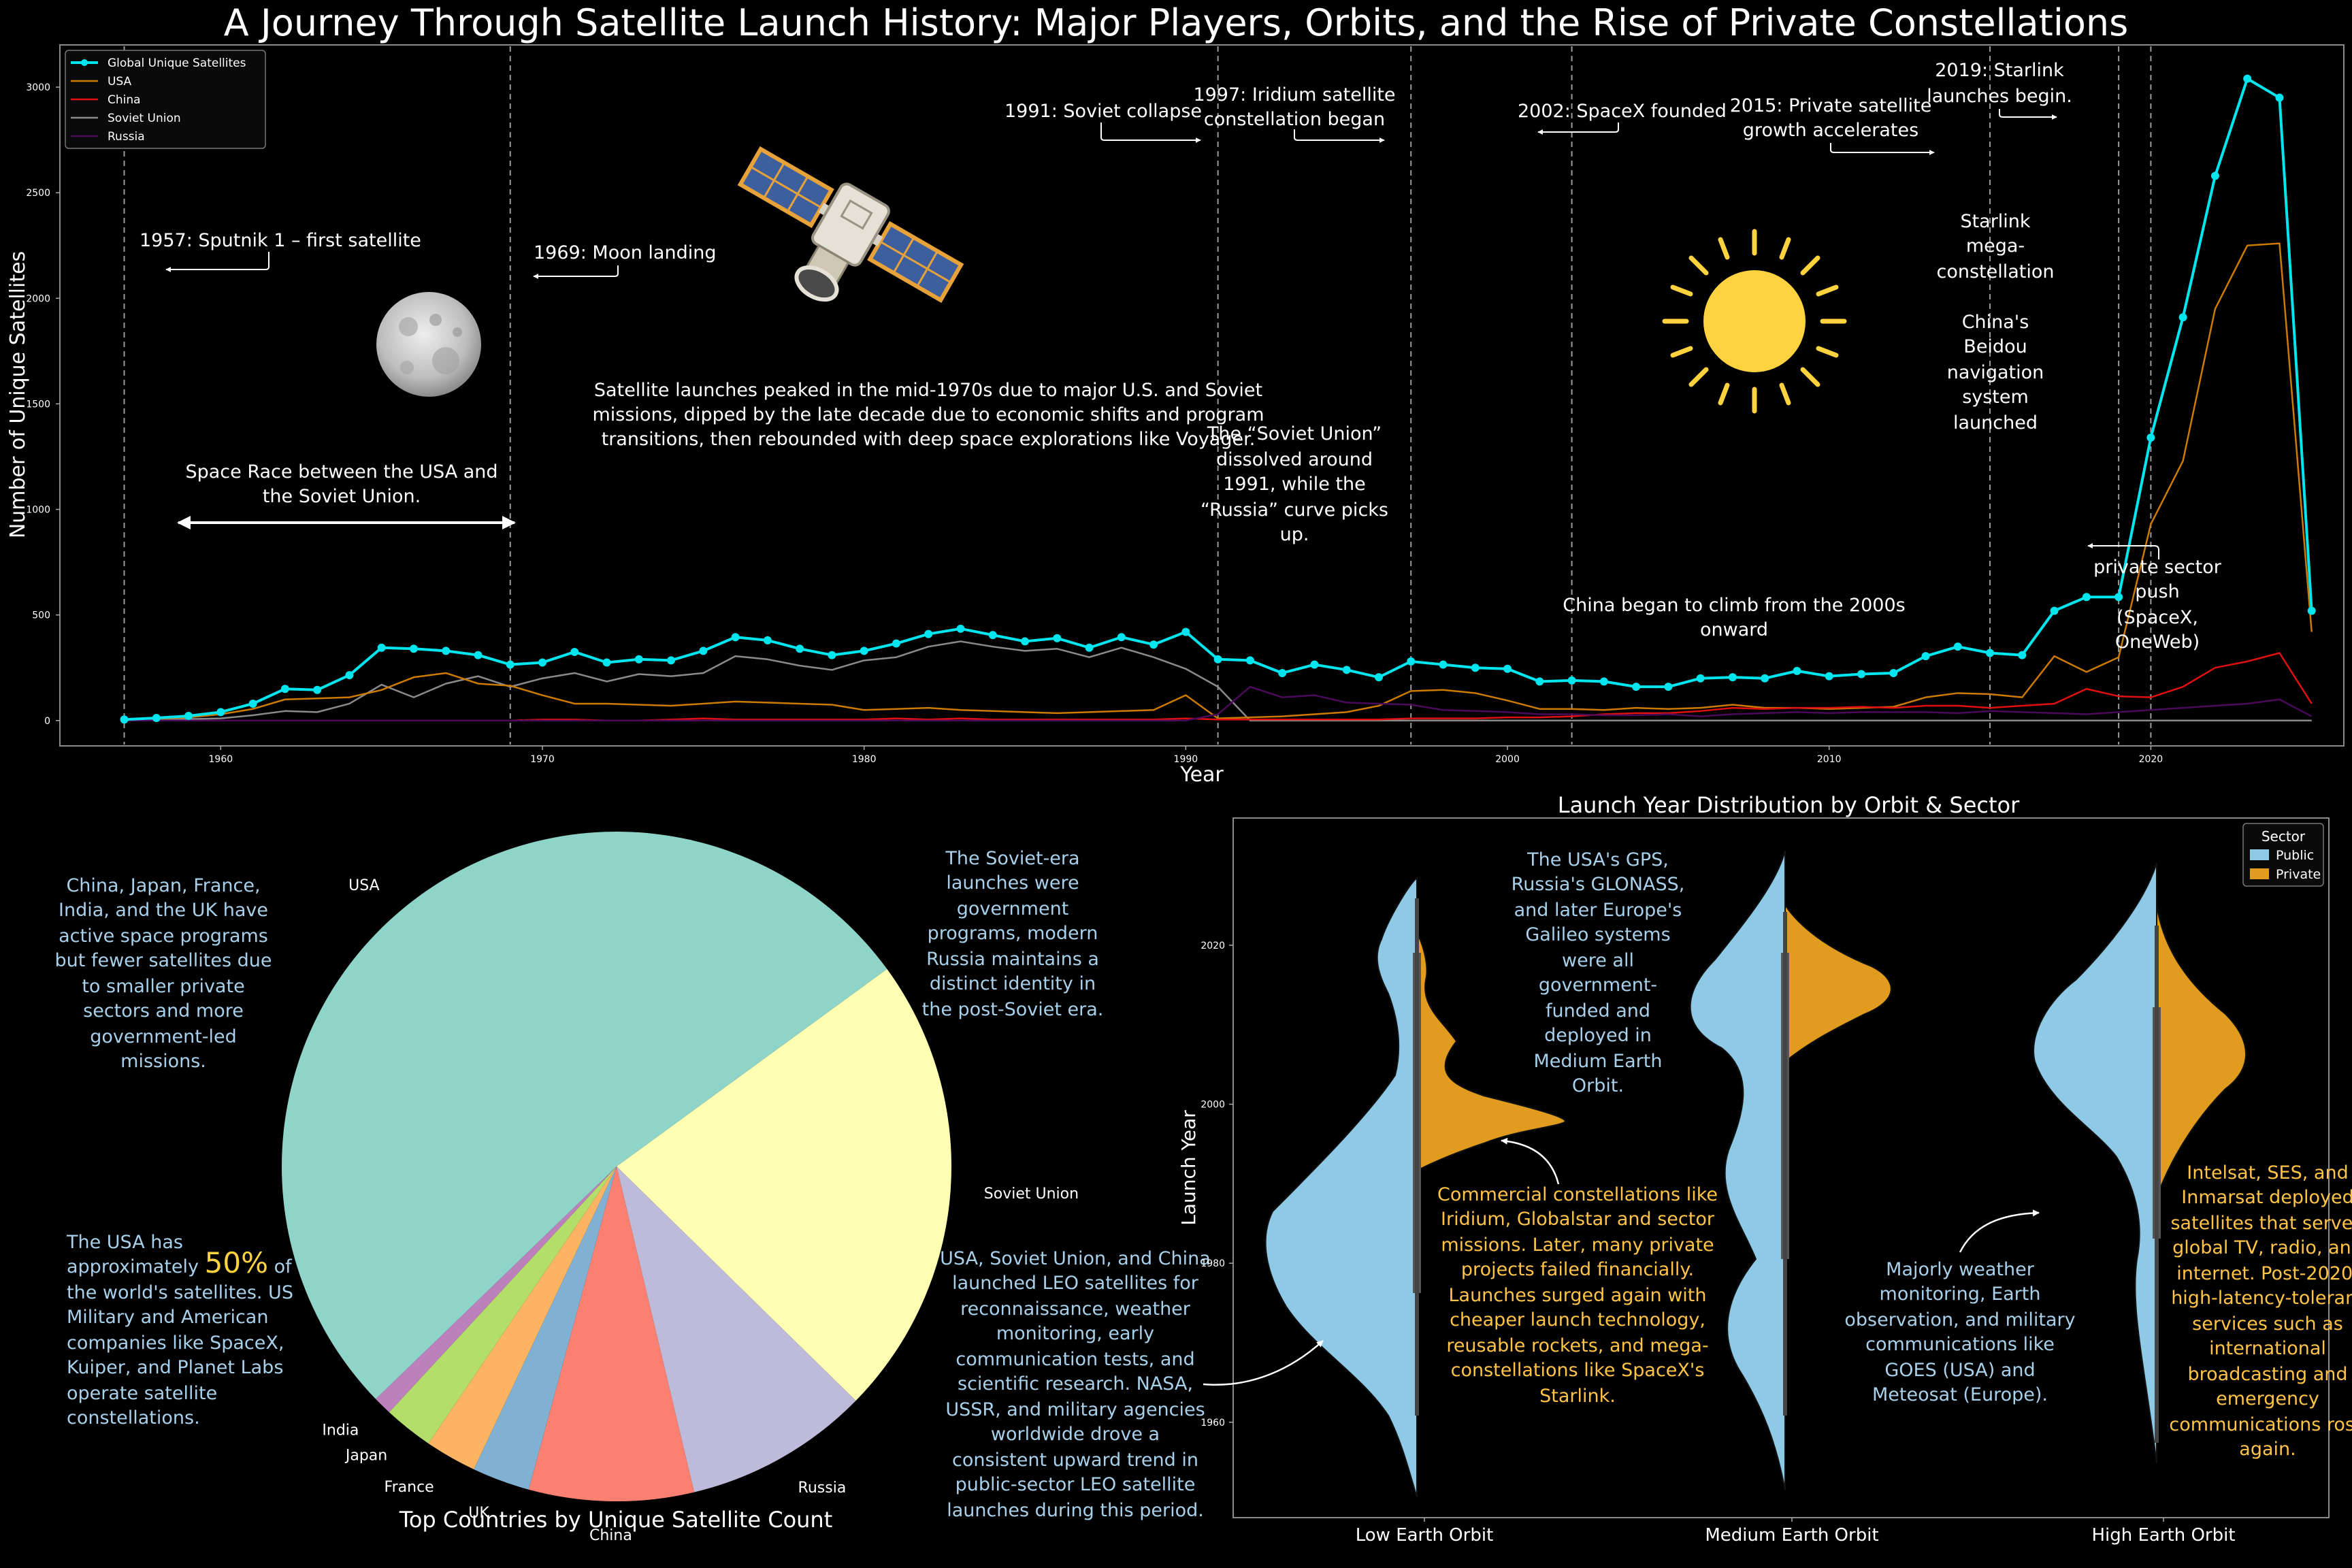 This screenshot has width=2352, height=1568. I want to click on svg-text: monitoring, Earth, so click(1961, 1295).